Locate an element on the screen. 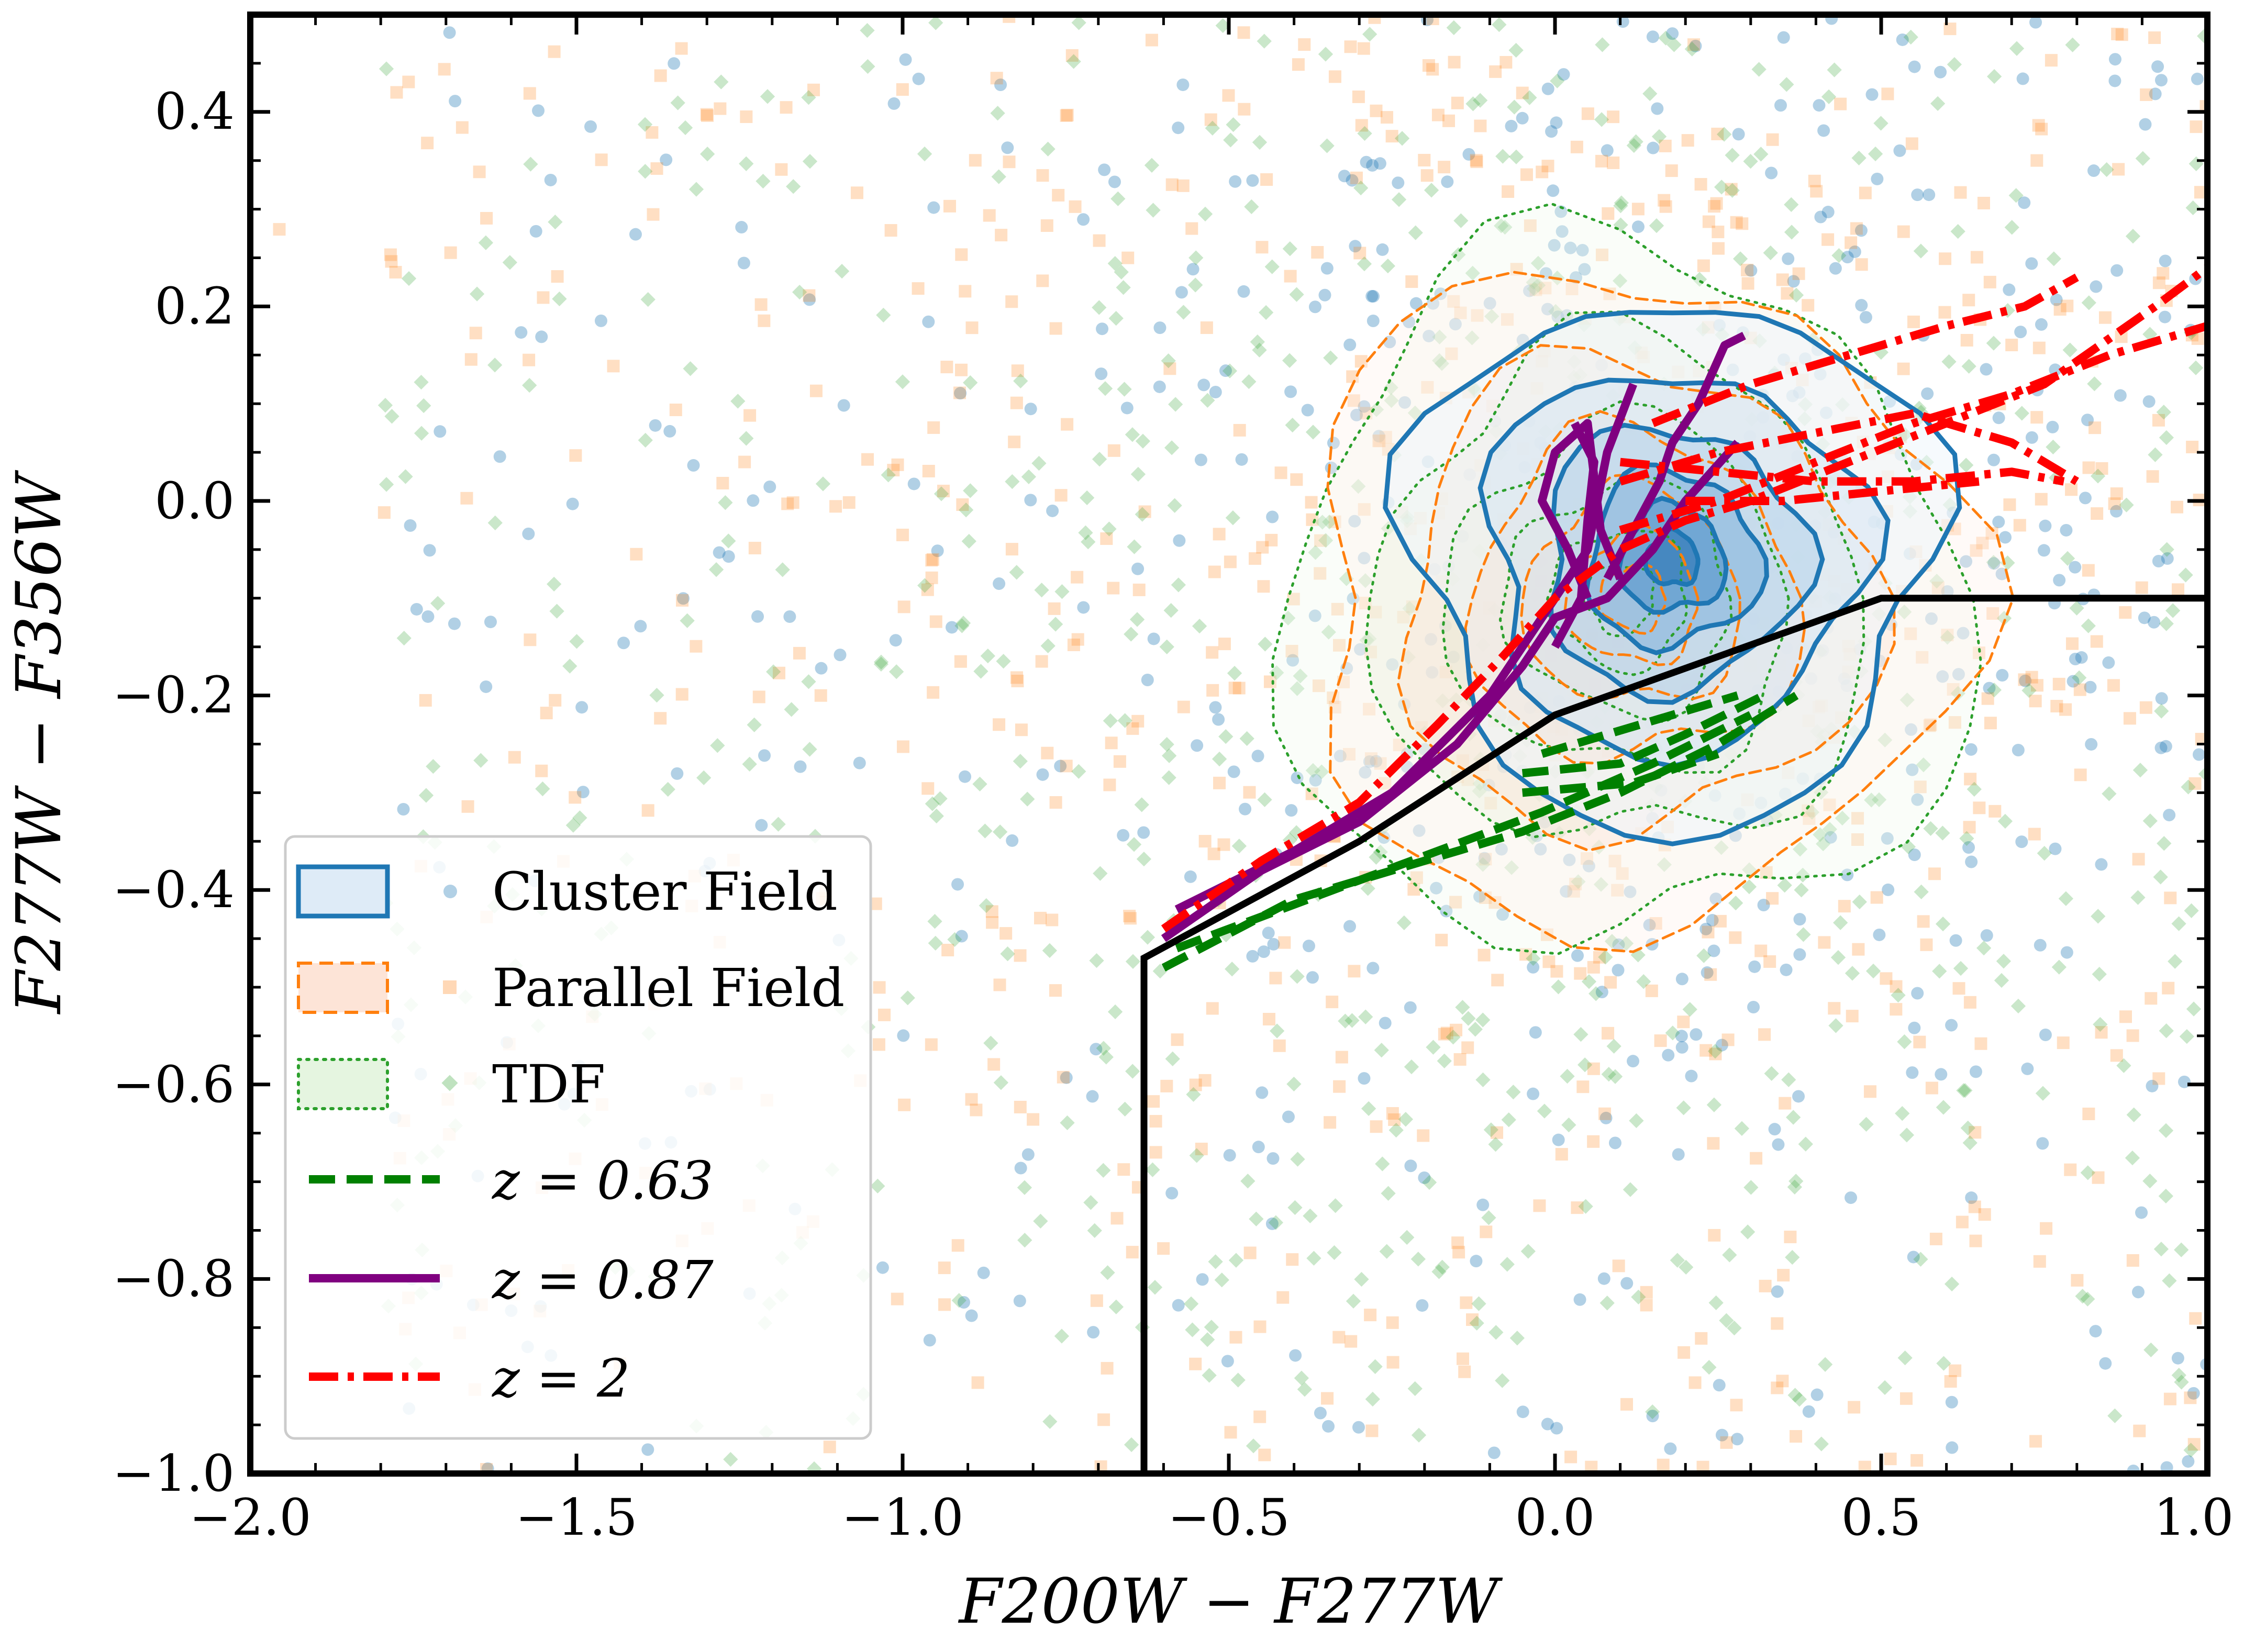 Image resolution: width=2255 pixels, height=1652 pixels. legend-entry-z087: z = 0.87 is located at coordinates (511, 1280).